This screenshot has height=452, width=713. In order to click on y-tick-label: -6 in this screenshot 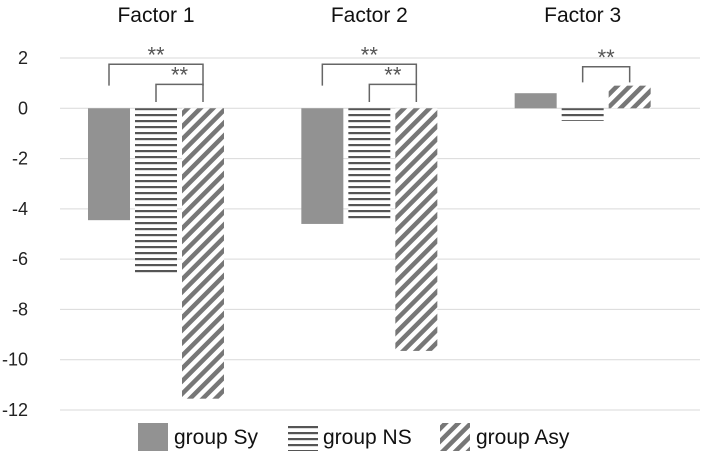, I will do `click(20, 259)`.